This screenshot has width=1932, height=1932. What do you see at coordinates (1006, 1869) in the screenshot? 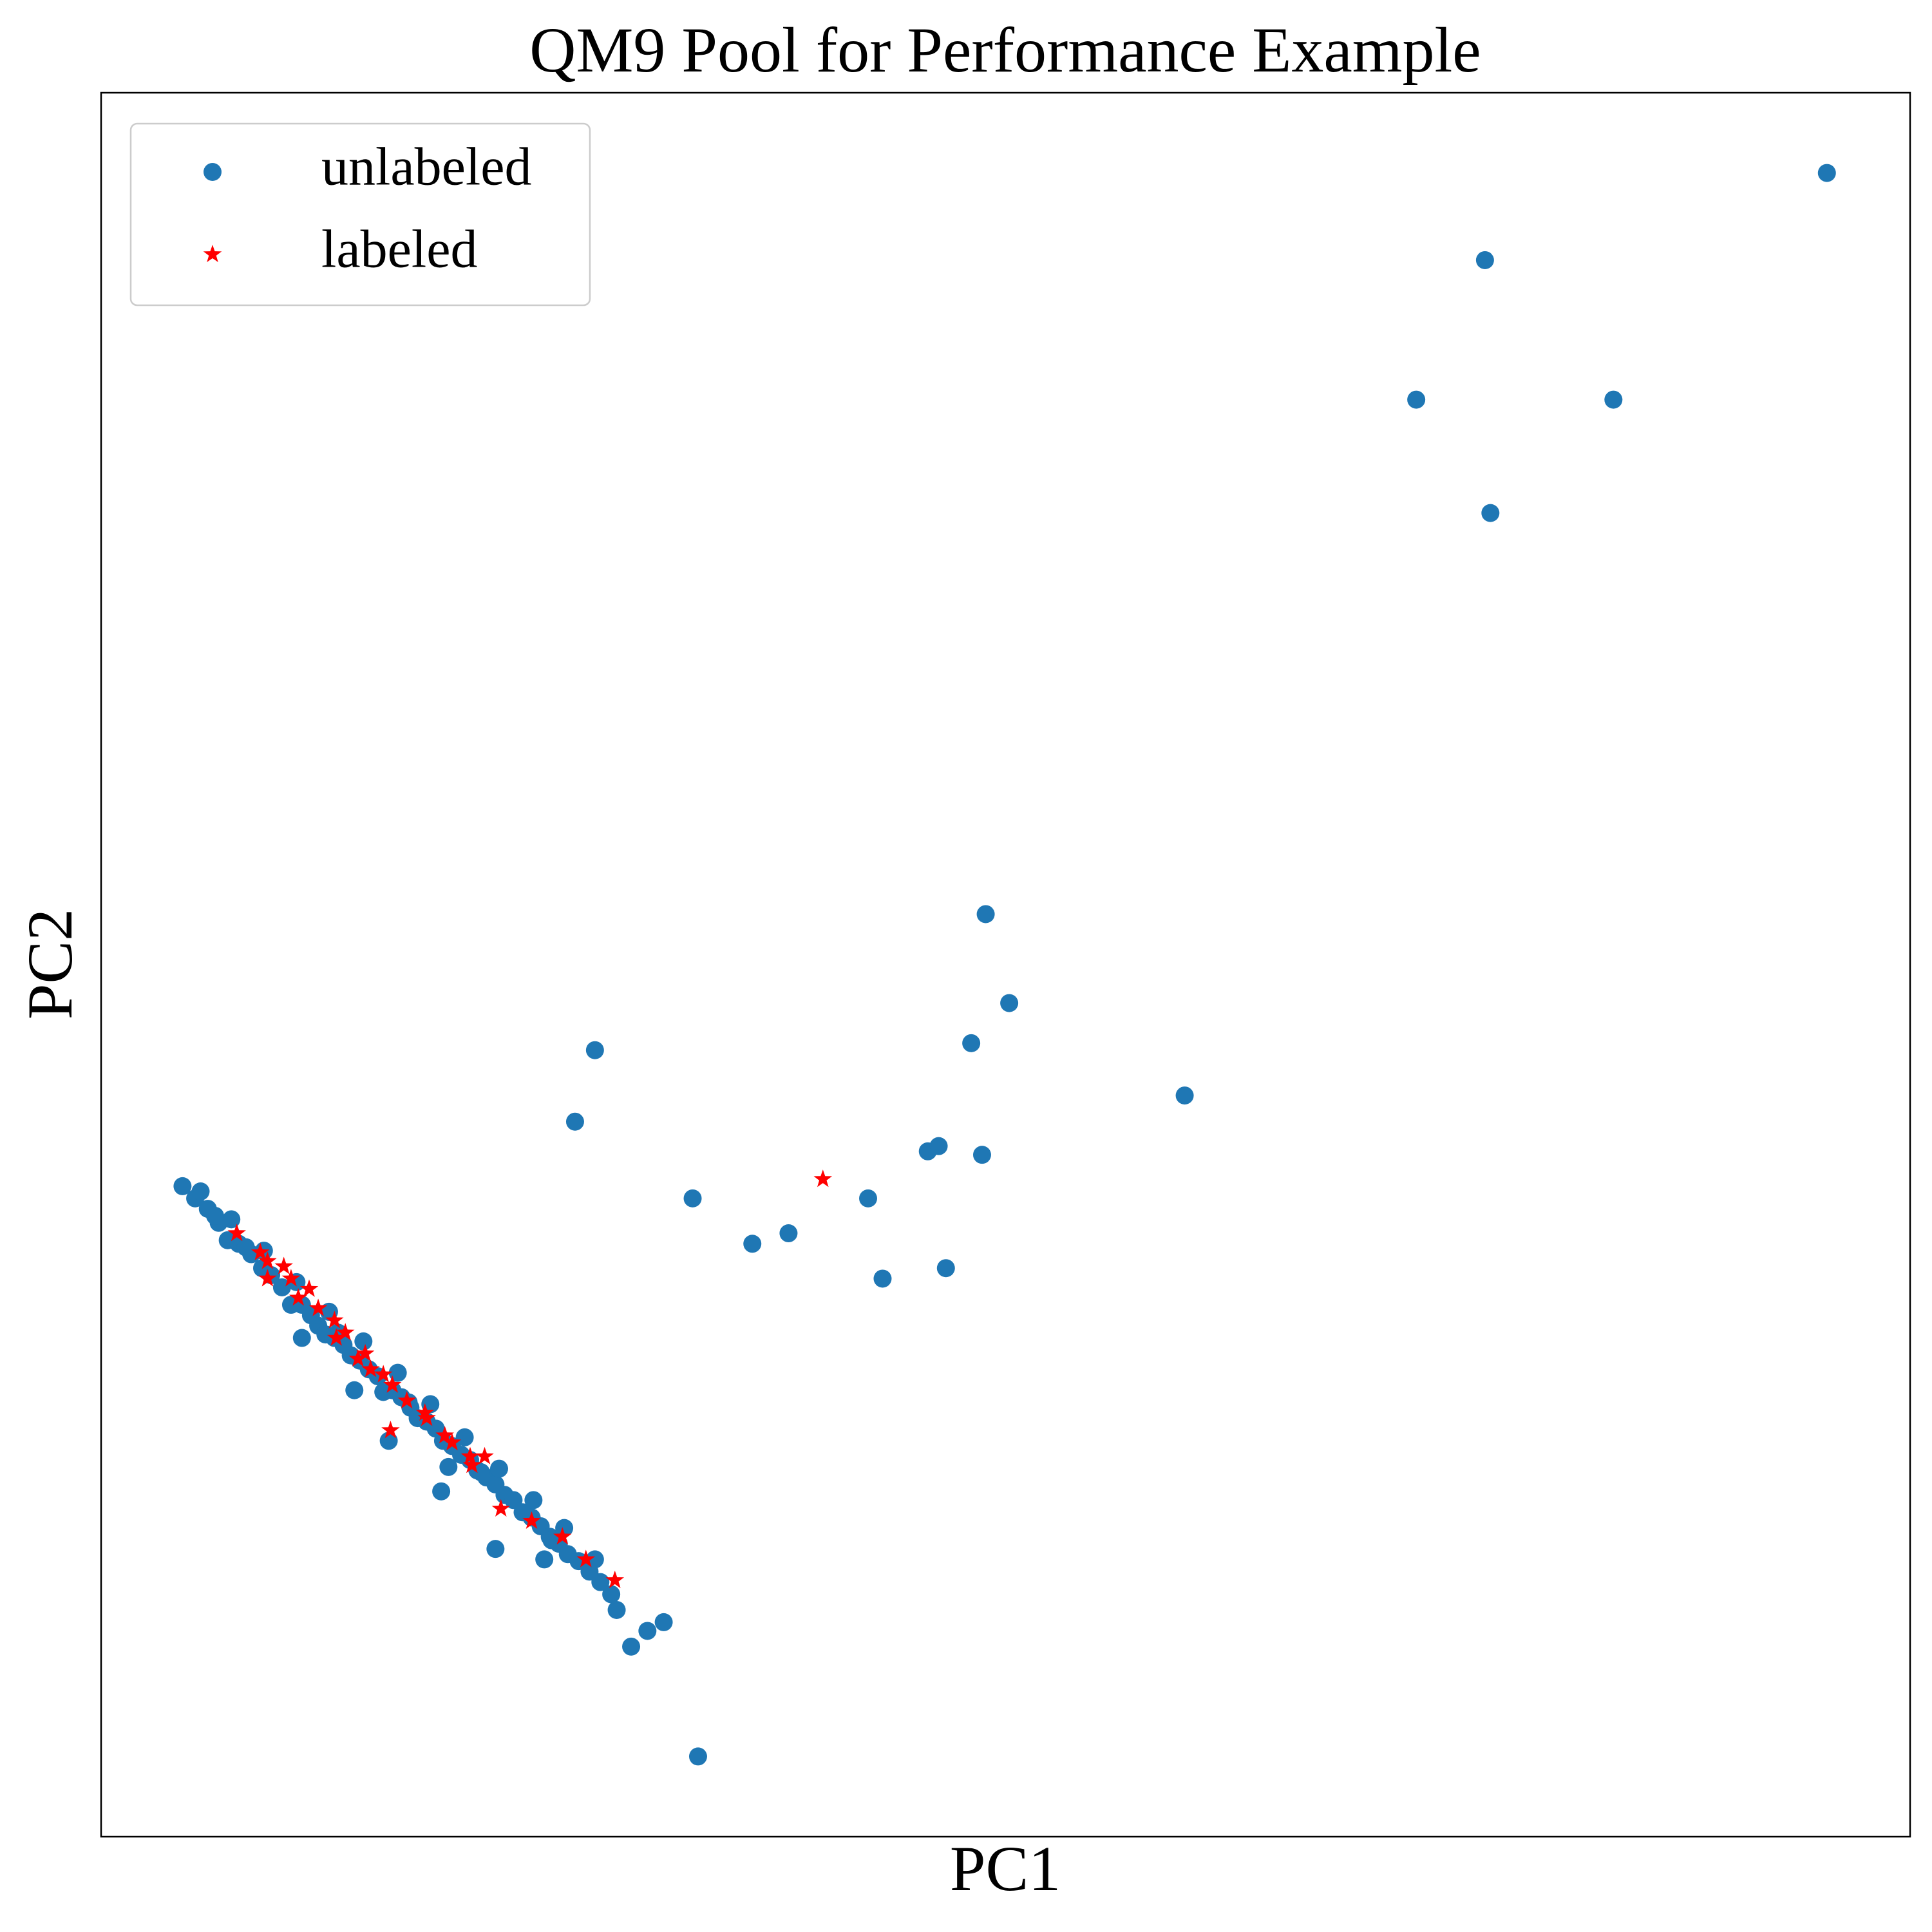
I see `x-axis-label: PC1` at bounding box center [1006, 1869].